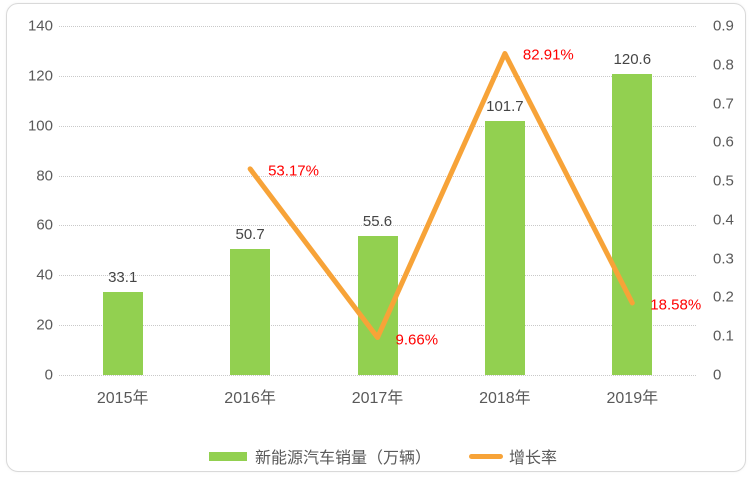  Describe the element at coordinates (676, 305) in the screenshot. I see `line-value-label: 18.58%` at that location.